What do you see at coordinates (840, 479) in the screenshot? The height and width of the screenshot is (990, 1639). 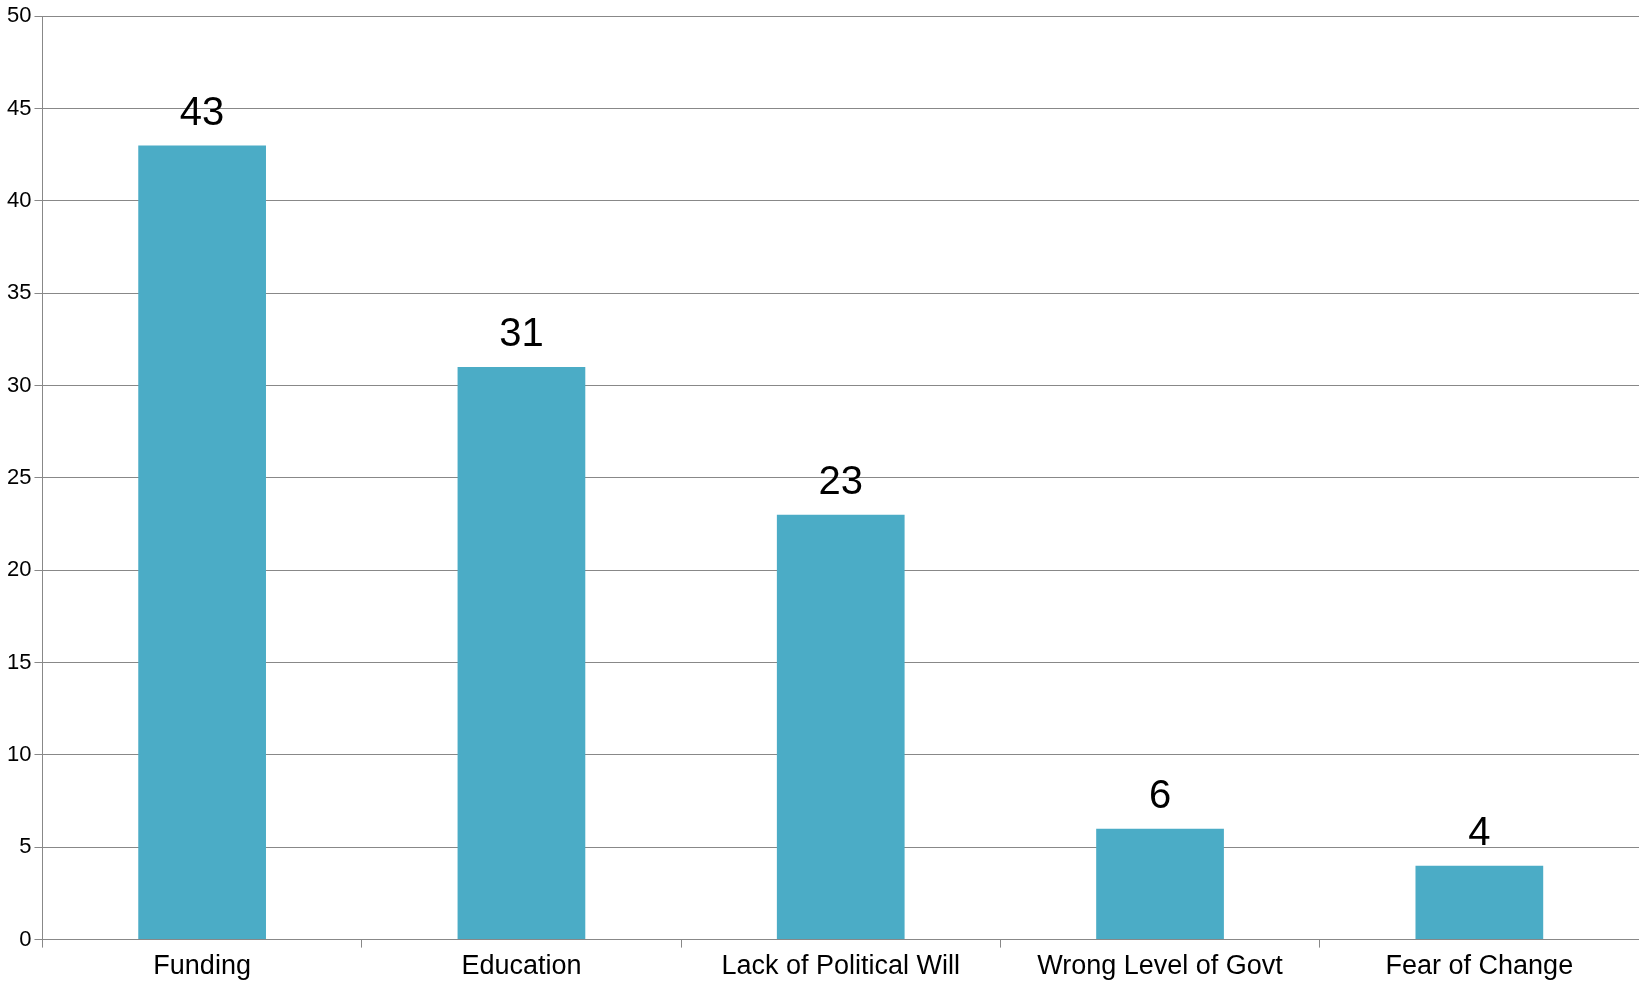 I see `data-label: 23` at bounding box center [840, 479].